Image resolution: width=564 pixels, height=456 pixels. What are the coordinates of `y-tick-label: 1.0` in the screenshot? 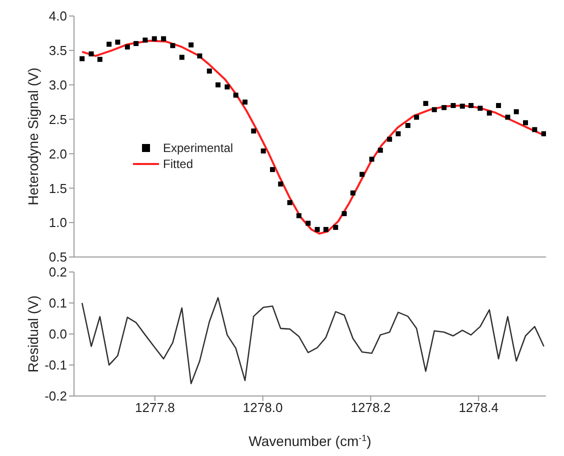 It's located at (57, 222).